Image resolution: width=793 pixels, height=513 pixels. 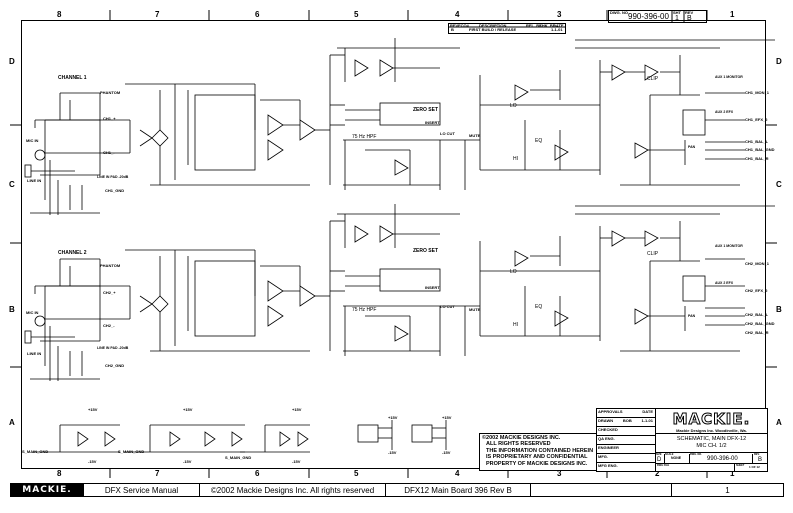 I want to click on ch2-aux1-label: AUX 1 MONITOR, so click(x=729, y=246).